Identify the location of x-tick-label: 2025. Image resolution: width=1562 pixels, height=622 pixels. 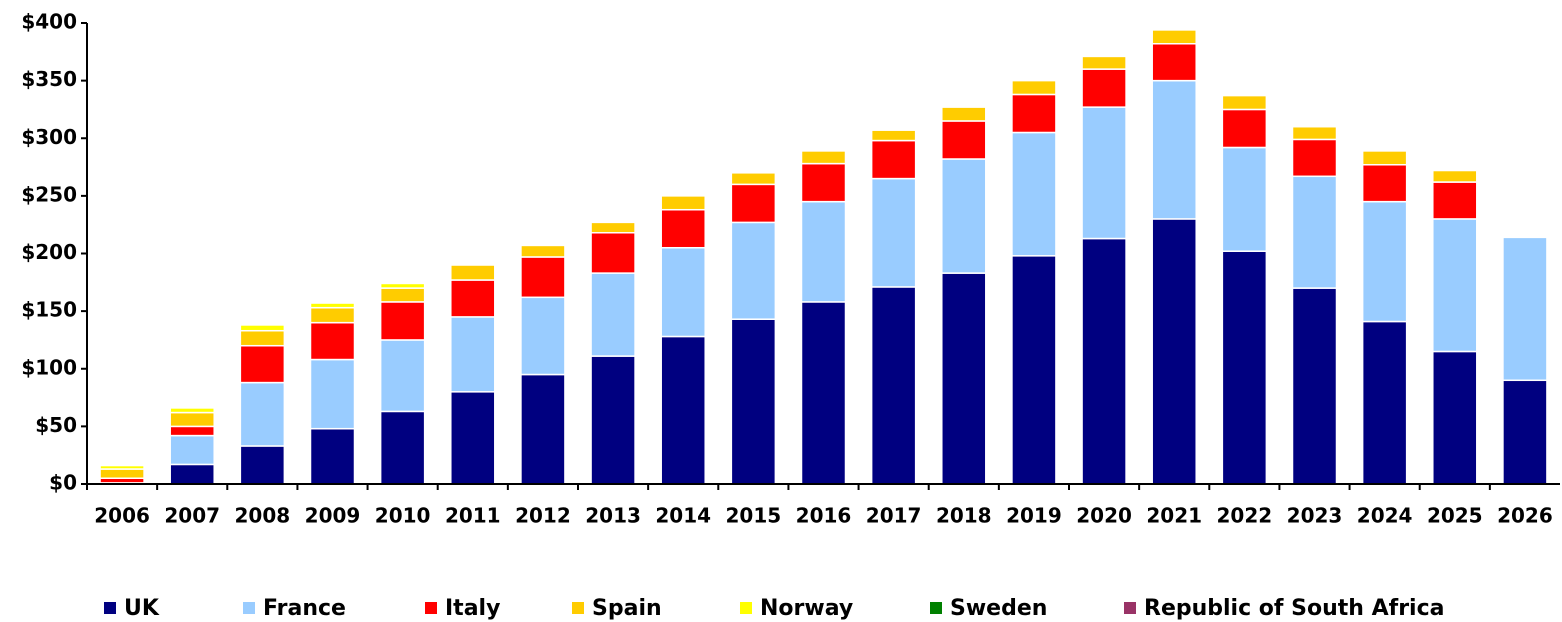
(1455, 516).